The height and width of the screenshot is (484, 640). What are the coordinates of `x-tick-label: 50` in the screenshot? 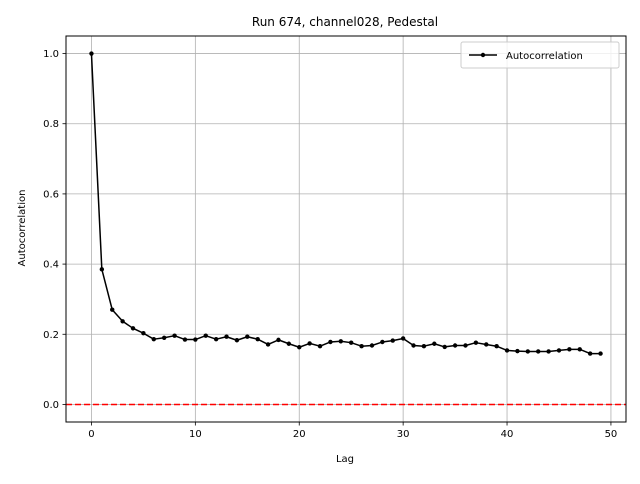 It's located at (611, 434).